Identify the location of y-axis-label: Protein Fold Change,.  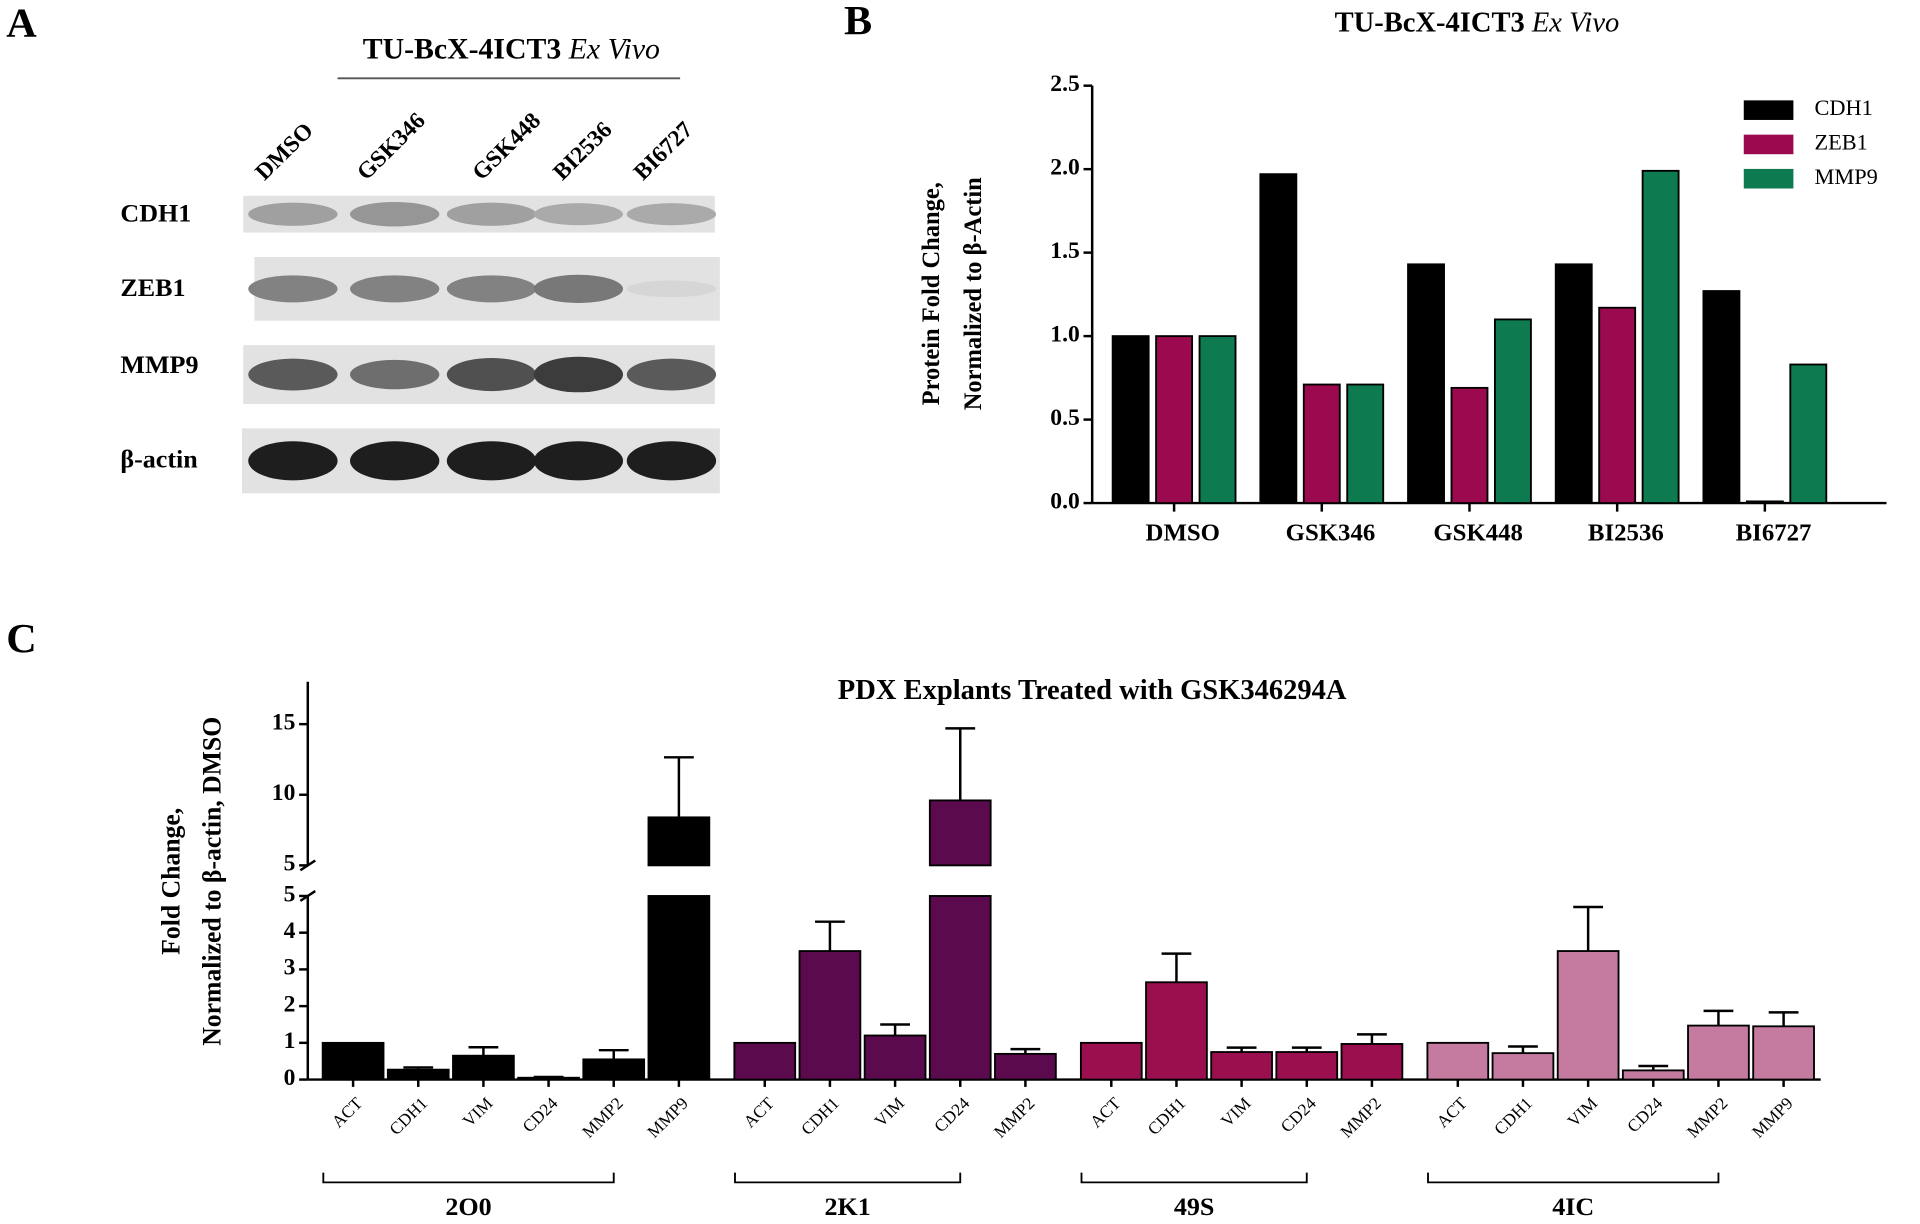
(931, 293).